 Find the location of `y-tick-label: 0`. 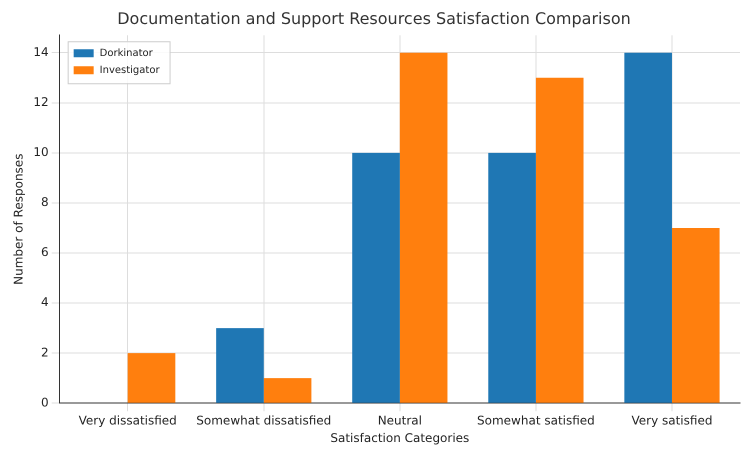

y-tick-label: 0 is located at coordinates (45, 402).